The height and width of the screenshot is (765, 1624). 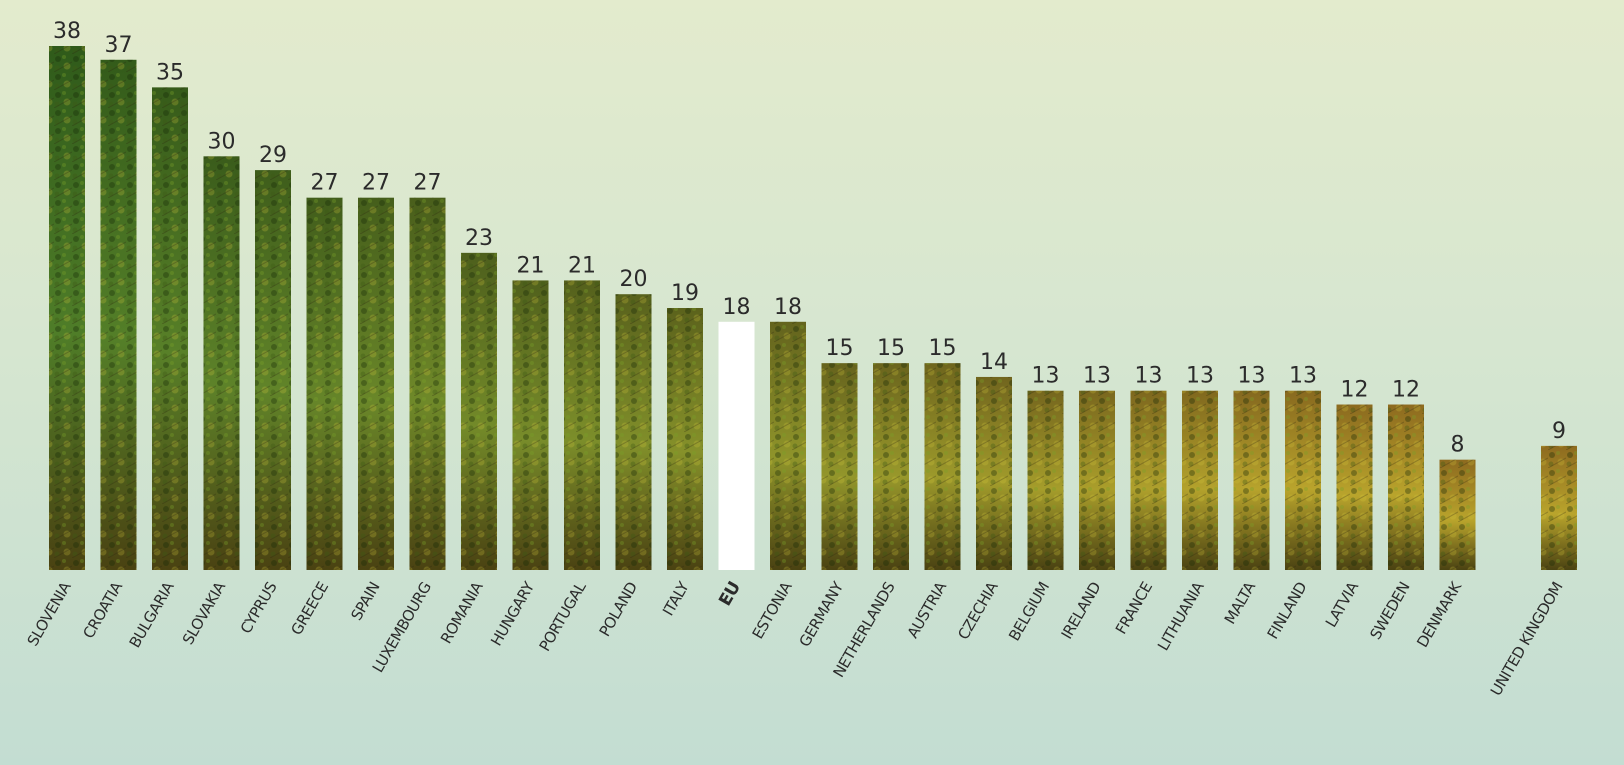 I want to click on category-label-germany: GERMANY, so click(x=822, y=614).